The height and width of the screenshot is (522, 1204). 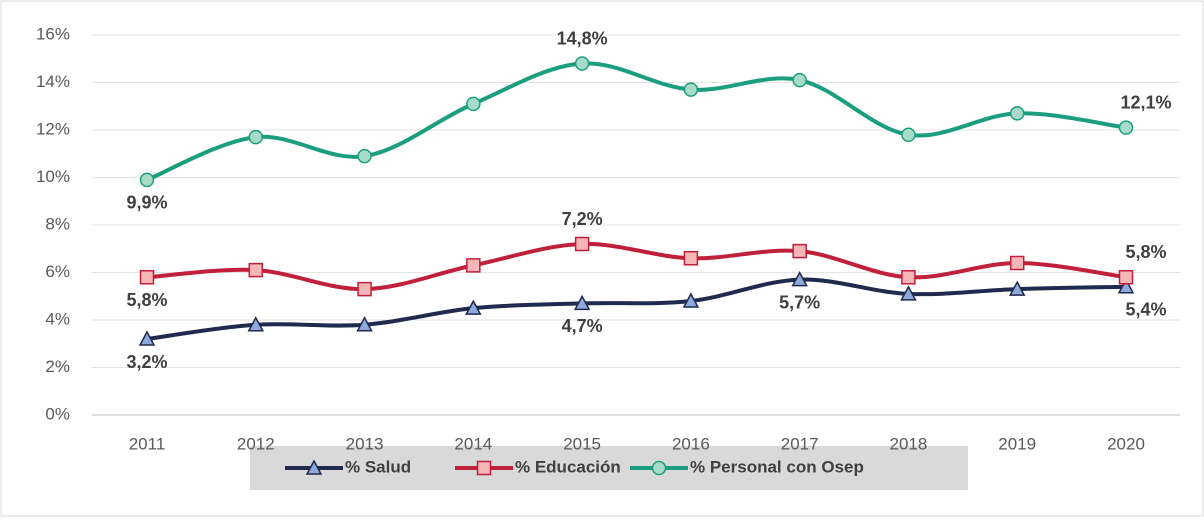 What do you see at coordinates (691, 443) in the screenshot?
I see `x-tick-label: 2016` at bounding box center [691, 443].